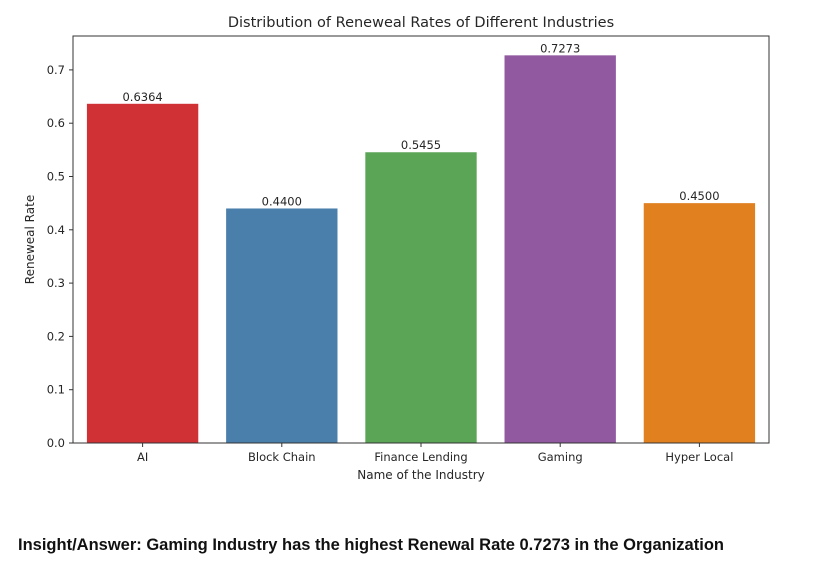 The width and height of the screenshot is (817, 570). I want to click on bar-ai, so click(142, 273).